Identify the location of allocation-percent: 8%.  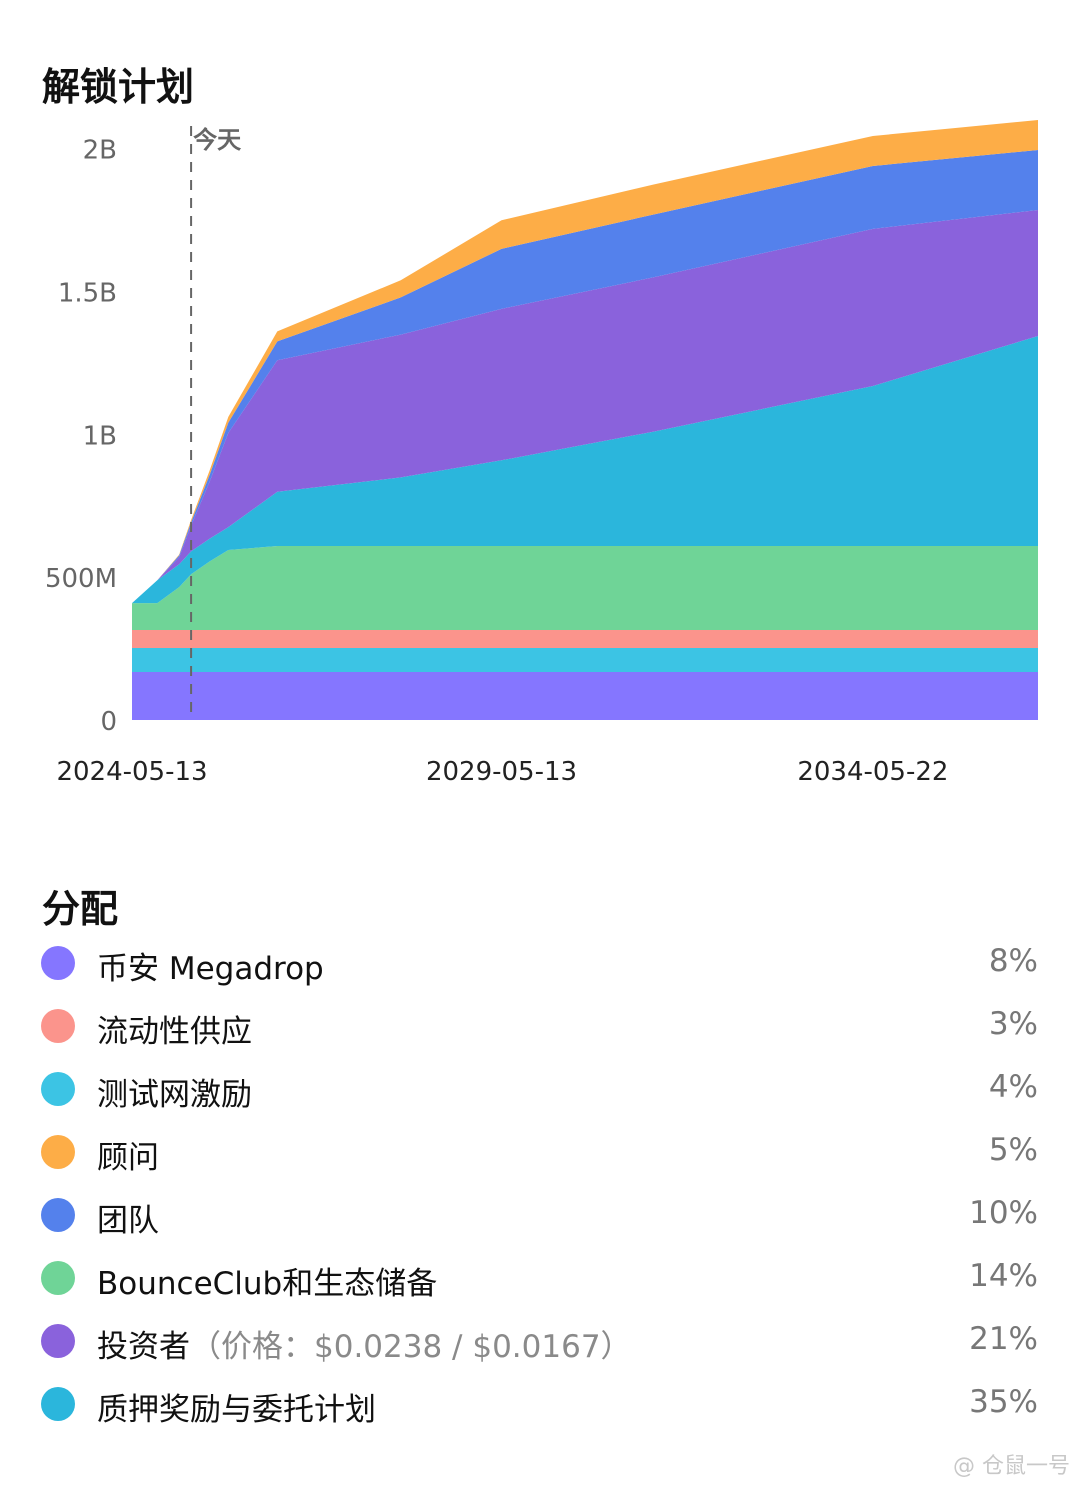
(1013, 961).